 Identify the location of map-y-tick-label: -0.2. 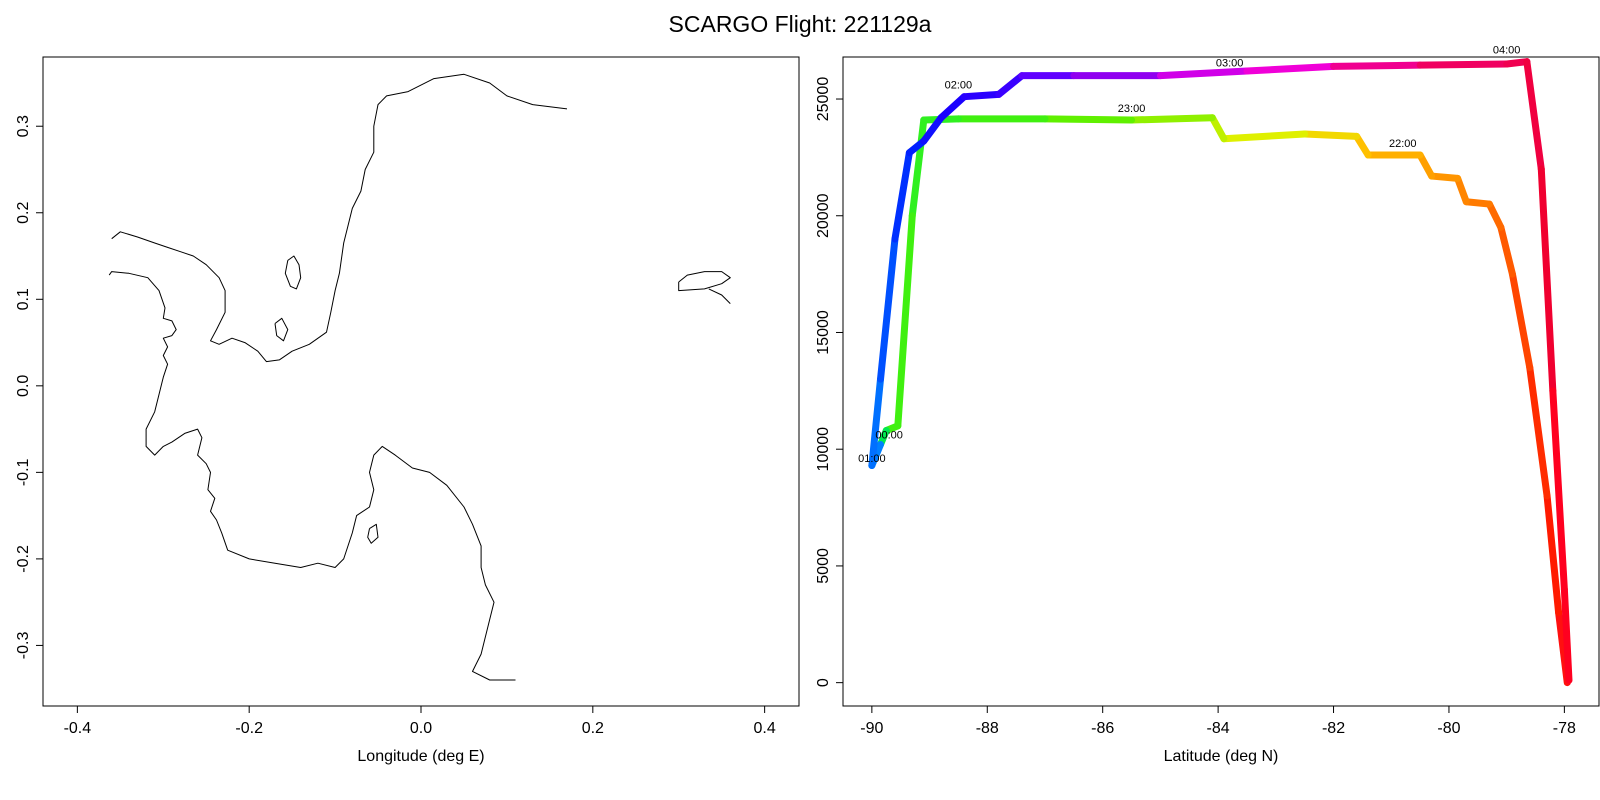
(23, 559).